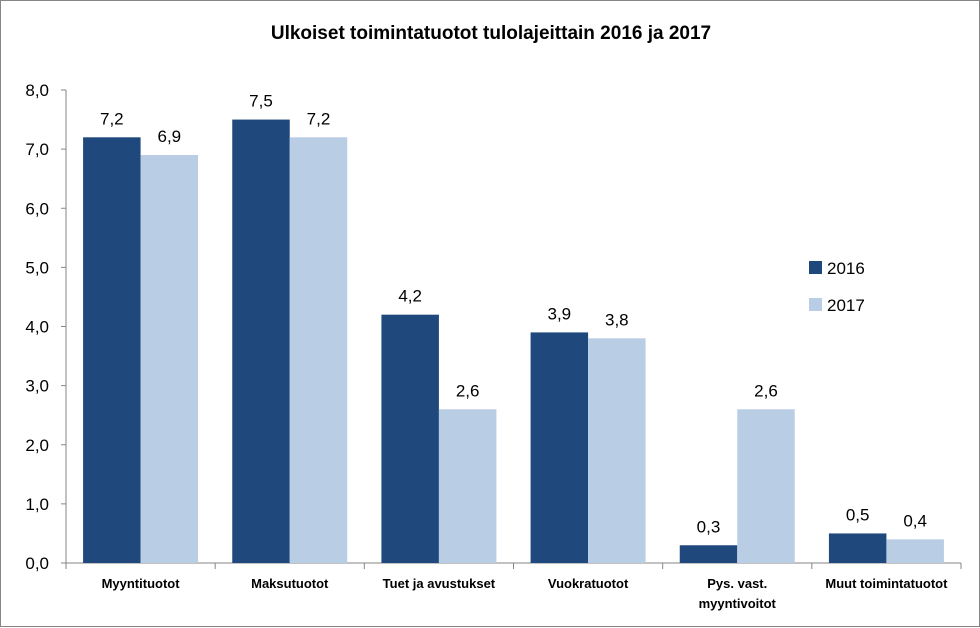 The width and height of the screenshot is (980, 628). Describe the element at coordinates (439, 583) in the screenshot. I see `x-category-label: Tuet ja avustukset` at that location.